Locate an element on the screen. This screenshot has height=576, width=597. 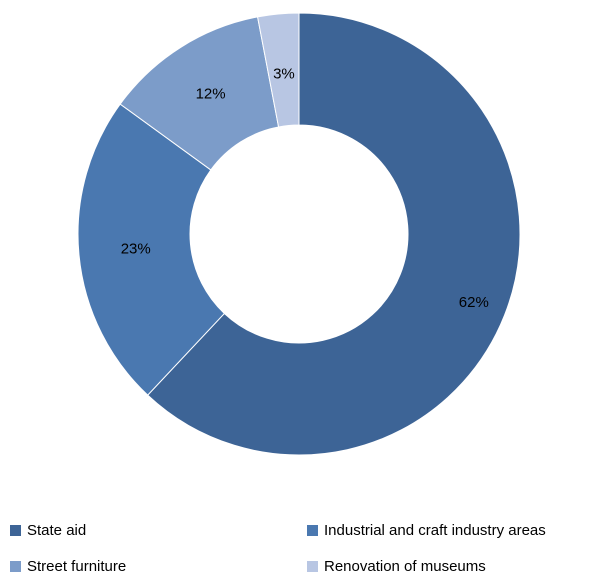
slice-label-museums: 3% is located at coordinates (284, 74).